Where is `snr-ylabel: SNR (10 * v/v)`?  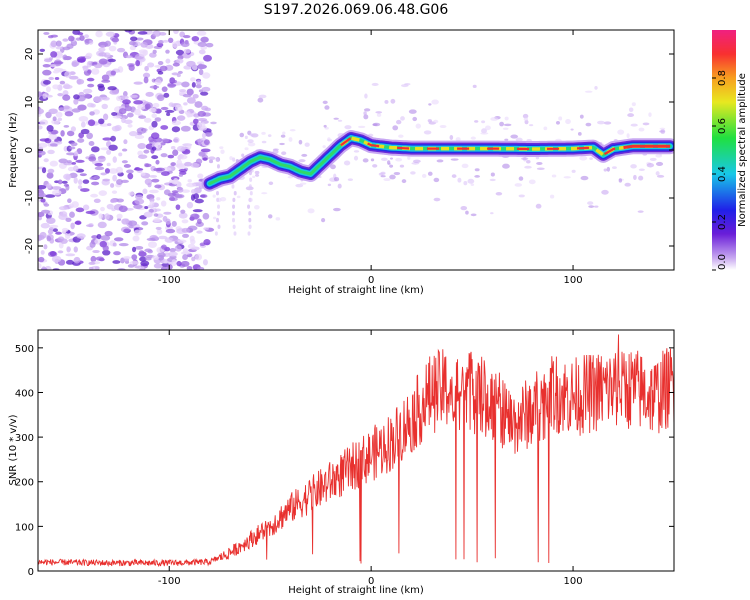
snr-ylabel: SNR (10 * v/v) is located at coordinates (13, 449).